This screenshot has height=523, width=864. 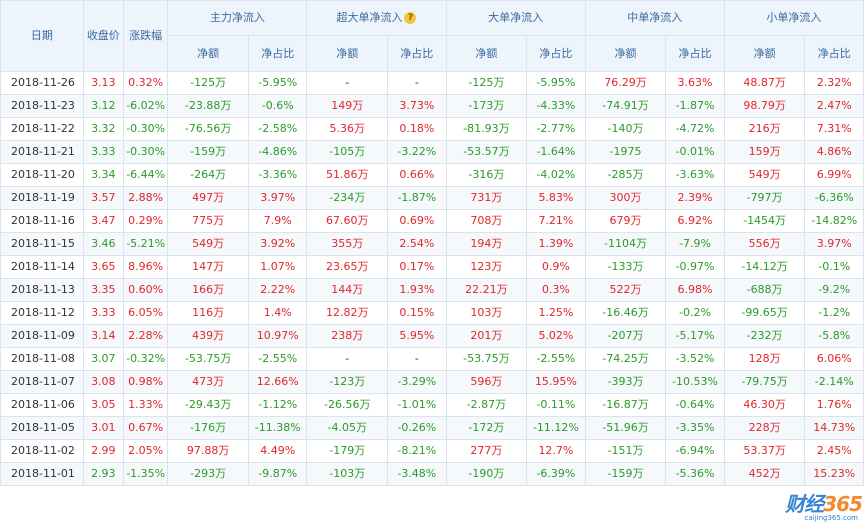 What do you see at coordinates (208, 382) in the screenshot?
I see `cell-main-amount: 473万` at bounding box center [208, 382].